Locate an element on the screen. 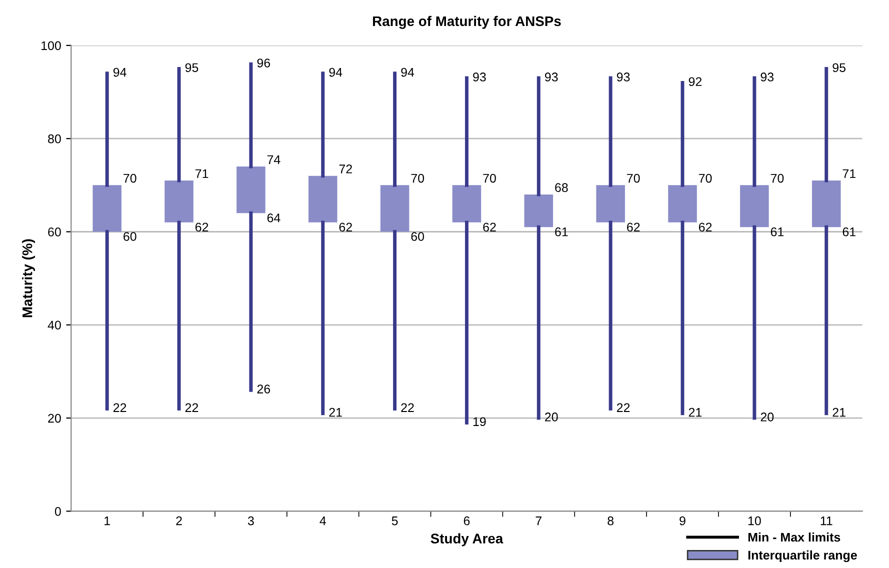 This screenshot has height=568, width=889. x-tick-label: 7 is located at coordinates (539, 521).